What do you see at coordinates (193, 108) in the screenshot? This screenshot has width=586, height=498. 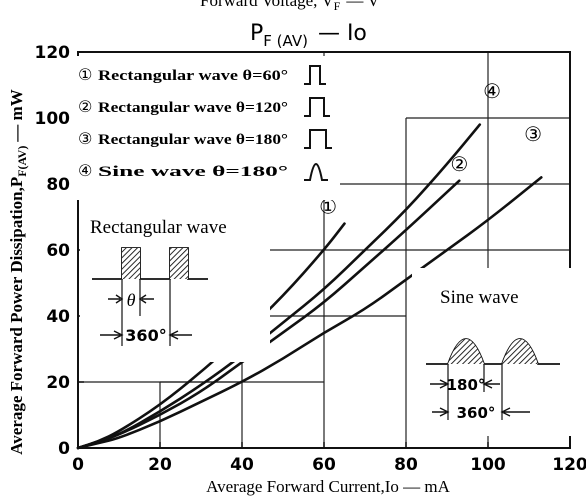 I see `legend-label-2: Rectangular wave θ=120°` at bounding box center [193, 108].